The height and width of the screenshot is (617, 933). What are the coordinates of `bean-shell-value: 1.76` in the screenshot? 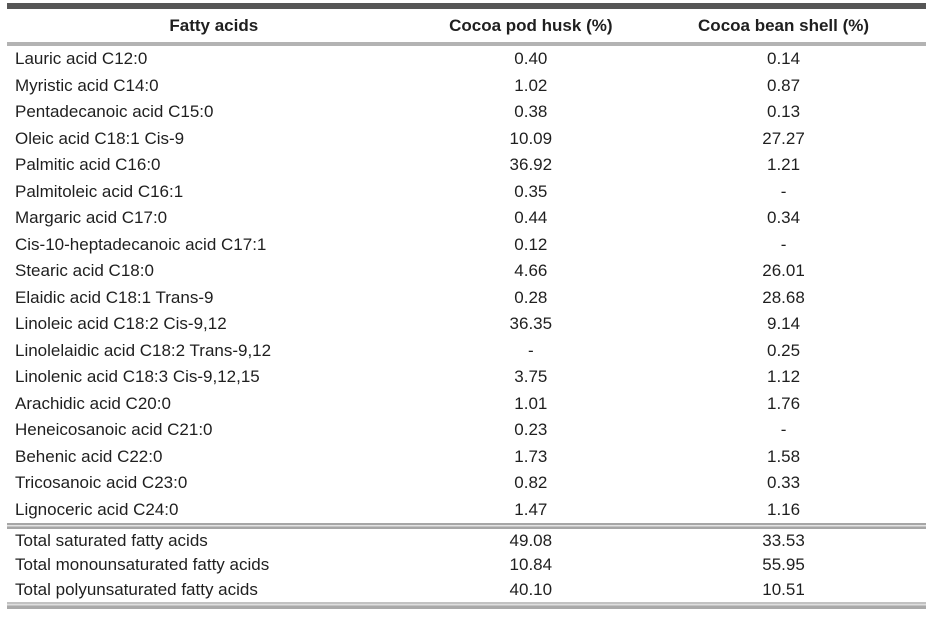 It's located at (783, 403).